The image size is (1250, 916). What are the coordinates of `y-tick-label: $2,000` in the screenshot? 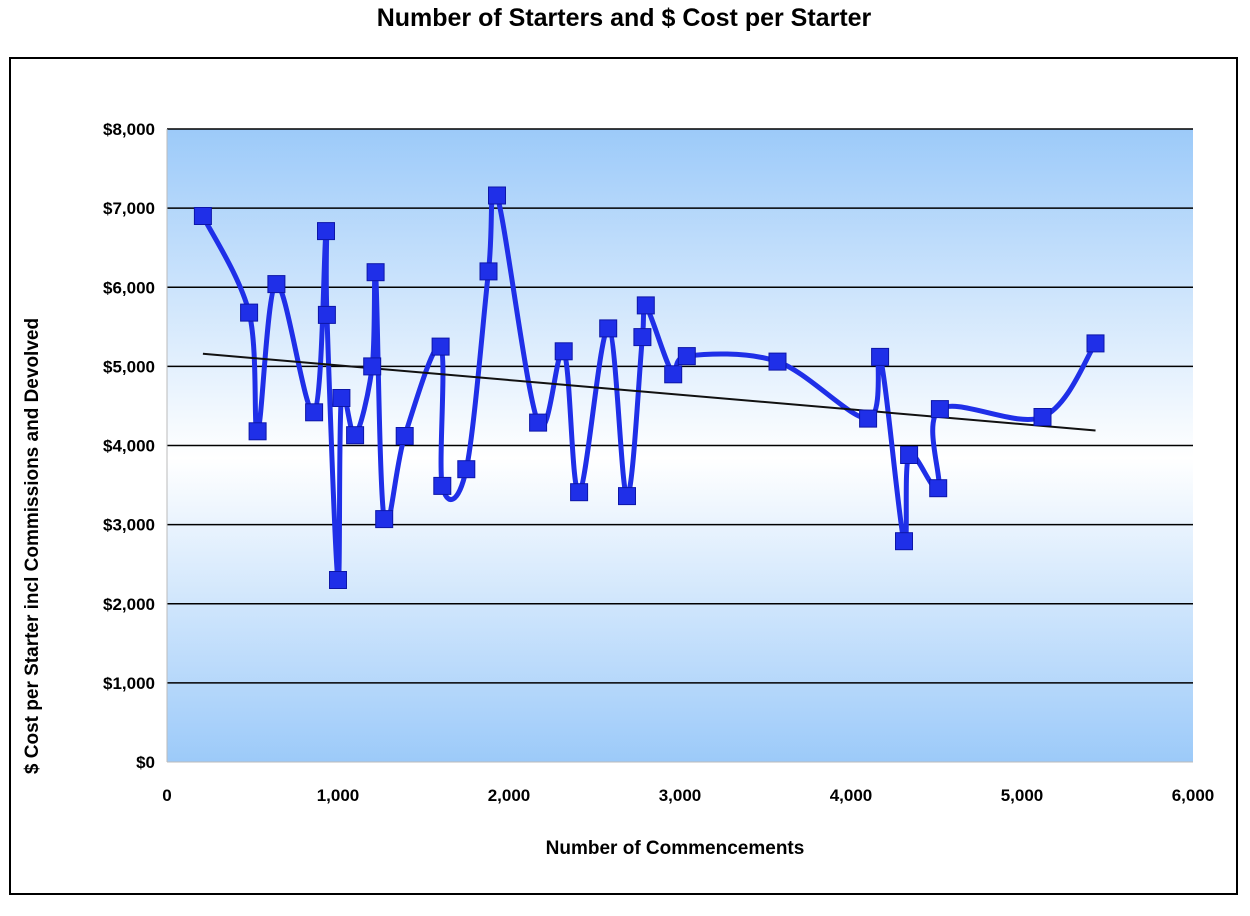 It's located at (129, 604).